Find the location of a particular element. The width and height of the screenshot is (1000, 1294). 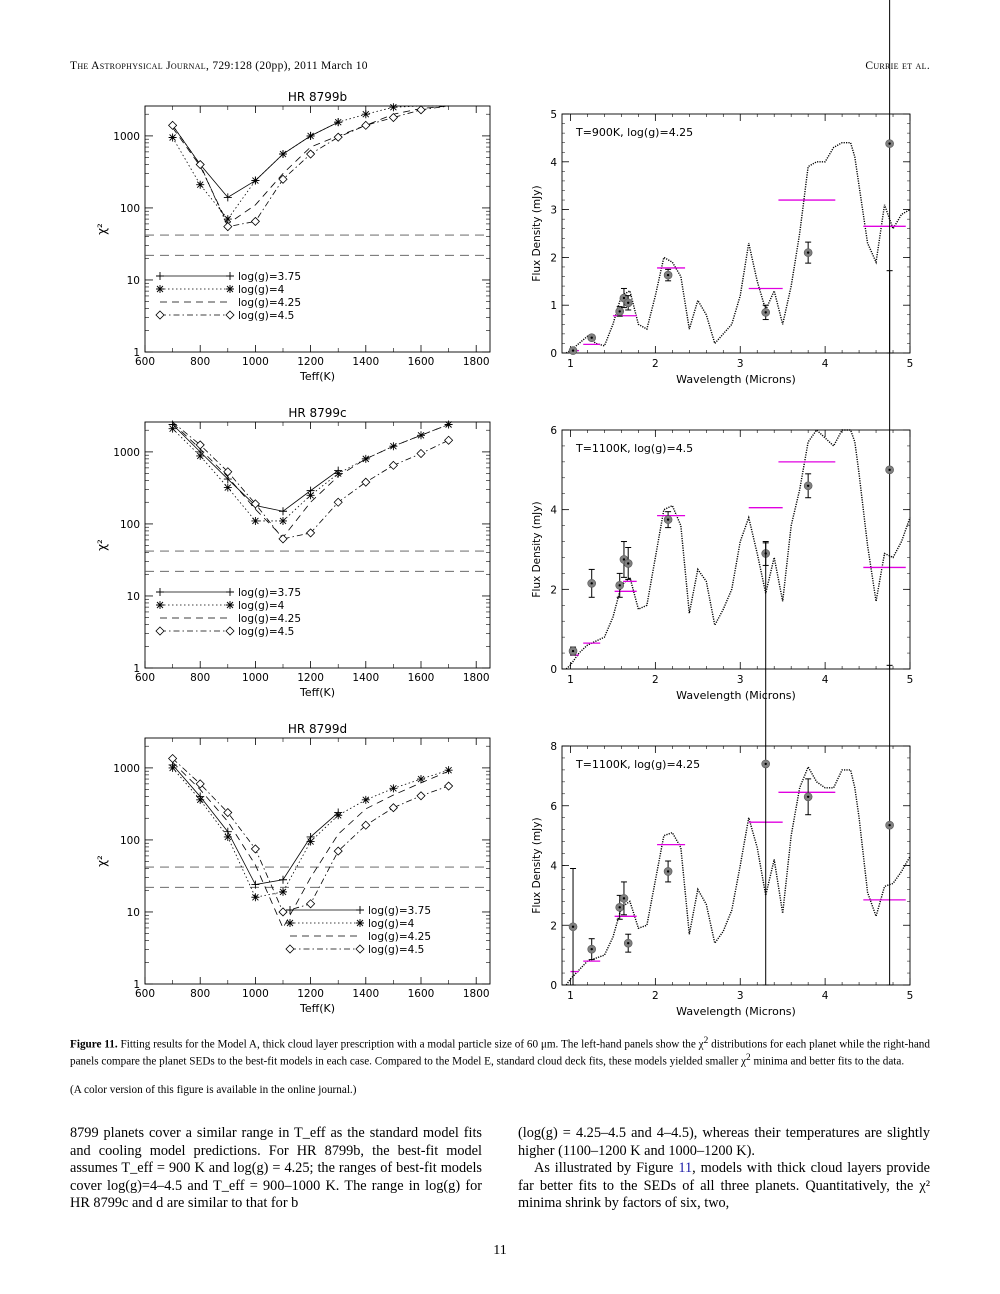

page-number: 11 is located at coordinates (500, 1250).